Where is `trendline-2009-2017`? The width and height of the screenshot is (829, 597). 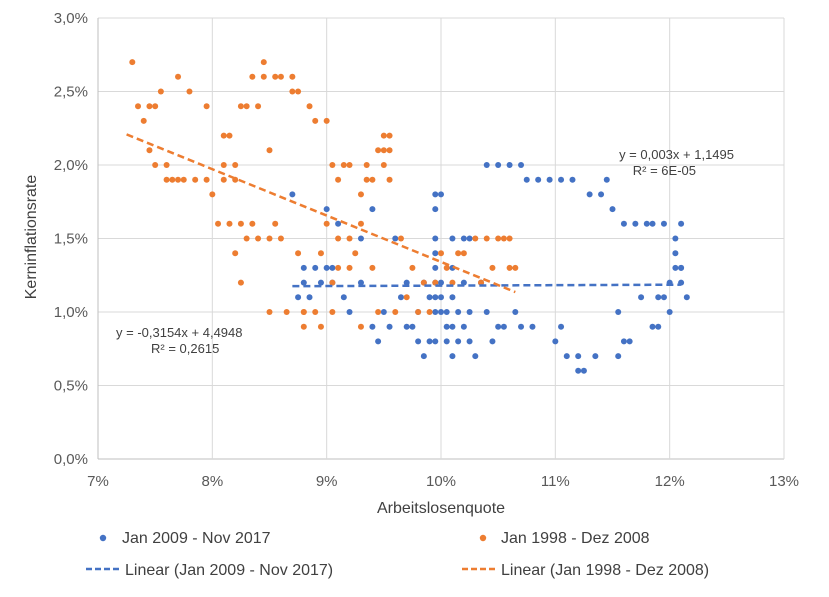 trendline-2009-2017 is located at coordinates (487, 285).